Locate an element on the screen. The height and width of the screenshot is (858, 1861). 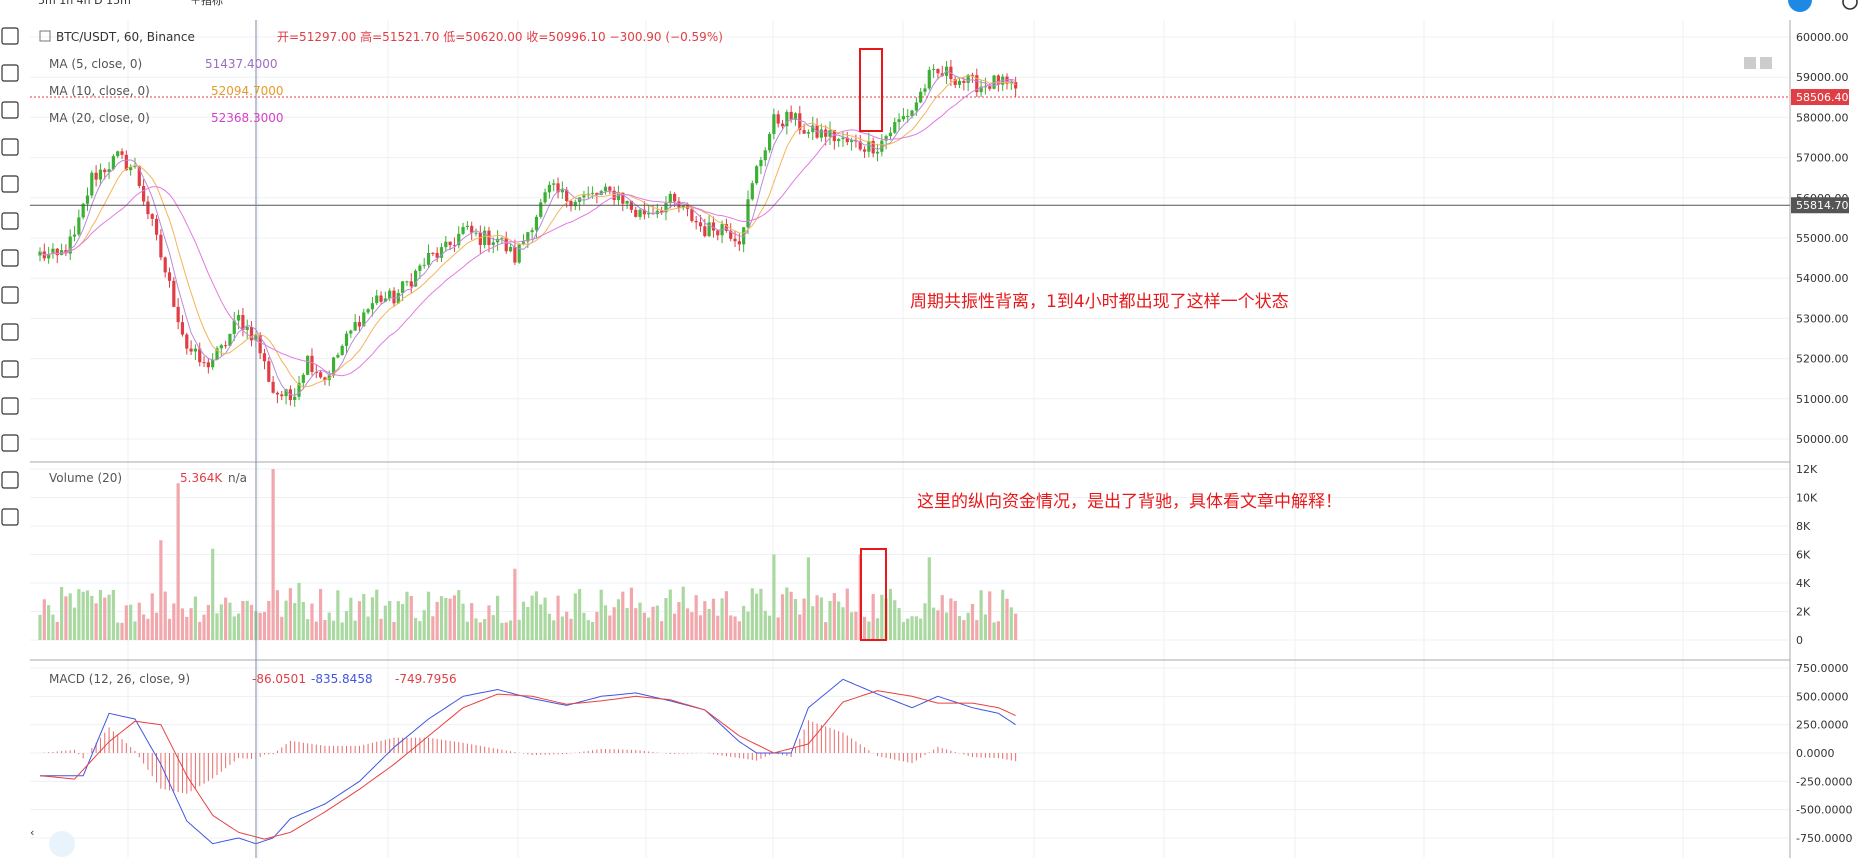
ruler-icon is located at coordinates (10, 295).